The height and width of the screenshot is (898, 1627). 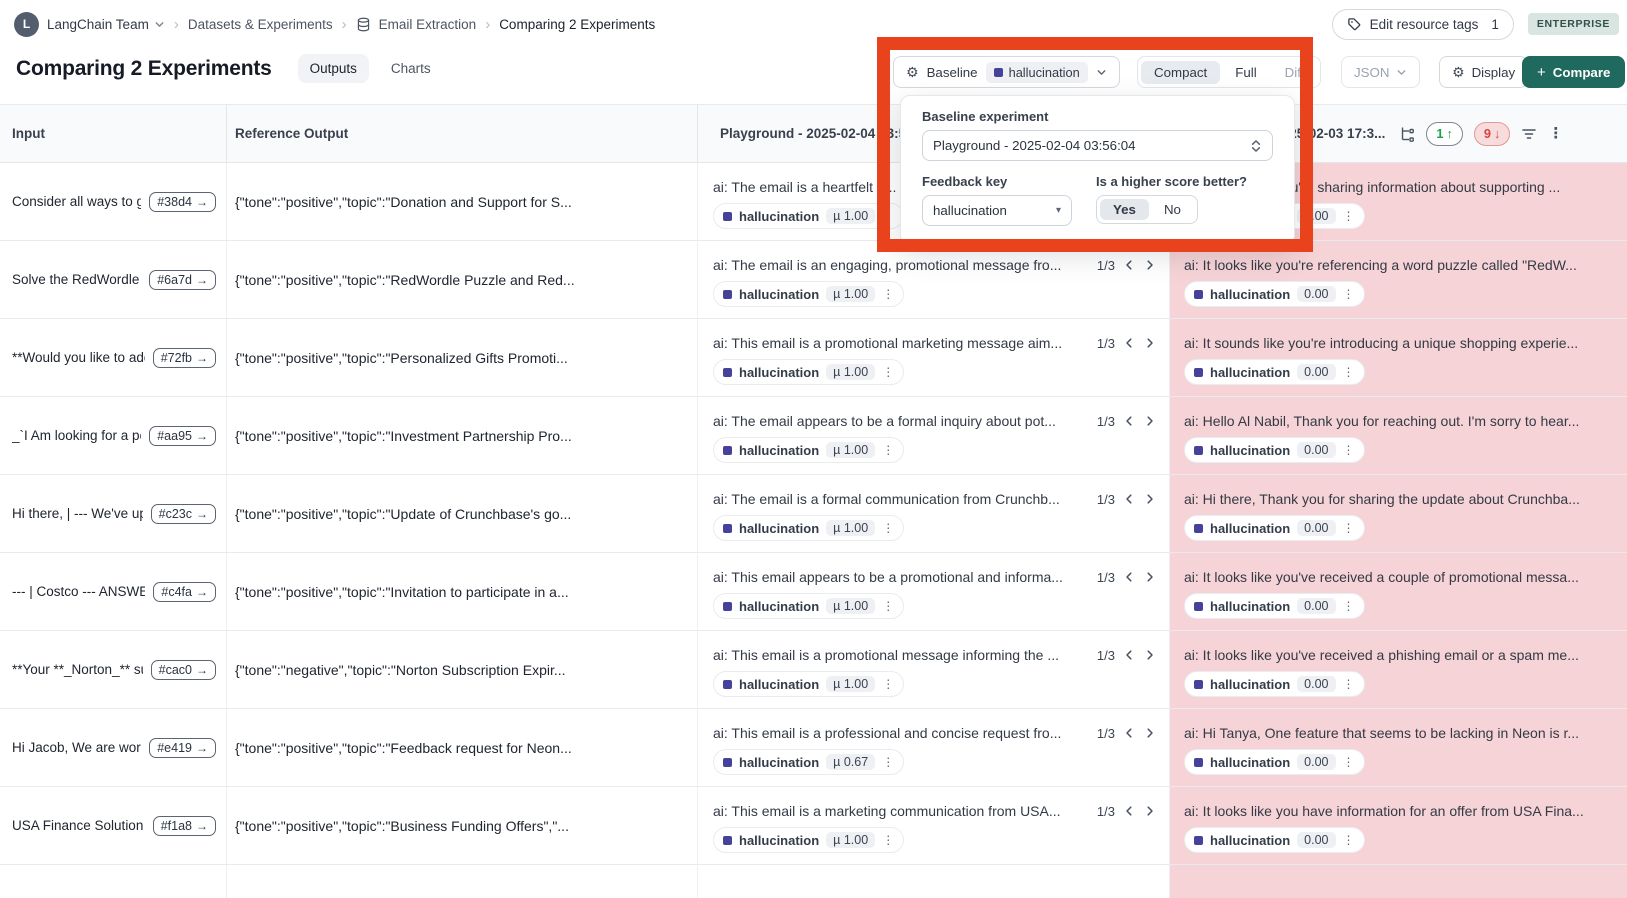 I want to click on input-cell: **Your **_Norton_** subsc... #cac0 →, so click(x=113, y=669).